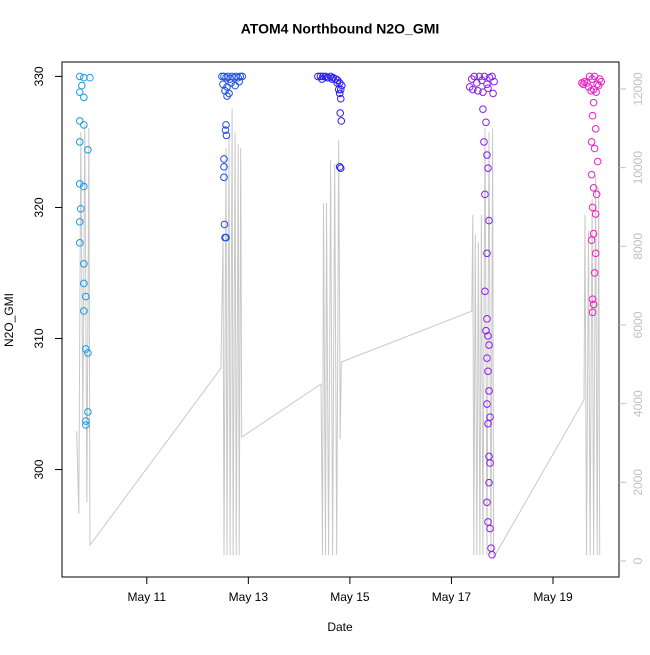 Image resolution: width=650 pixels, height=655 pixels. What do you see at coordinates (638, 168) in the screenshot?
I see `y2-tick-label: 10000` at bounding box center [638, 168].